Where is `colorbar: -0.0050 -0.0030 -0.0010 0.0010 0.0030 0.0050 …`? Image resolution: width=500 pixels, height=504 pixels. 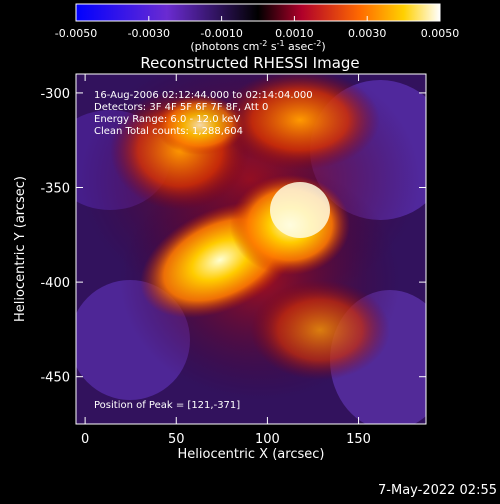 colorbar: -0.0050 -0.0030 -0.0010 0.0010 0.0030 0.0050 … is located at coordinates (257, 28).